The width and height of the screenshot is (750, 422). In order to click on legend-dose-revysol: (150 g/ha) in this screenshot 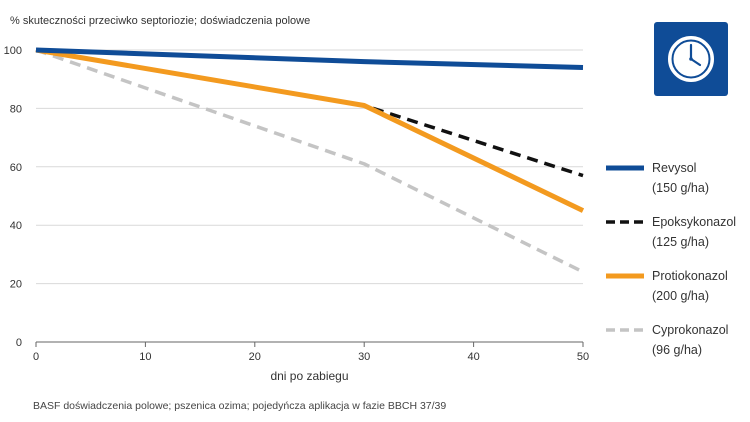, I will do `click(680, 188)`.